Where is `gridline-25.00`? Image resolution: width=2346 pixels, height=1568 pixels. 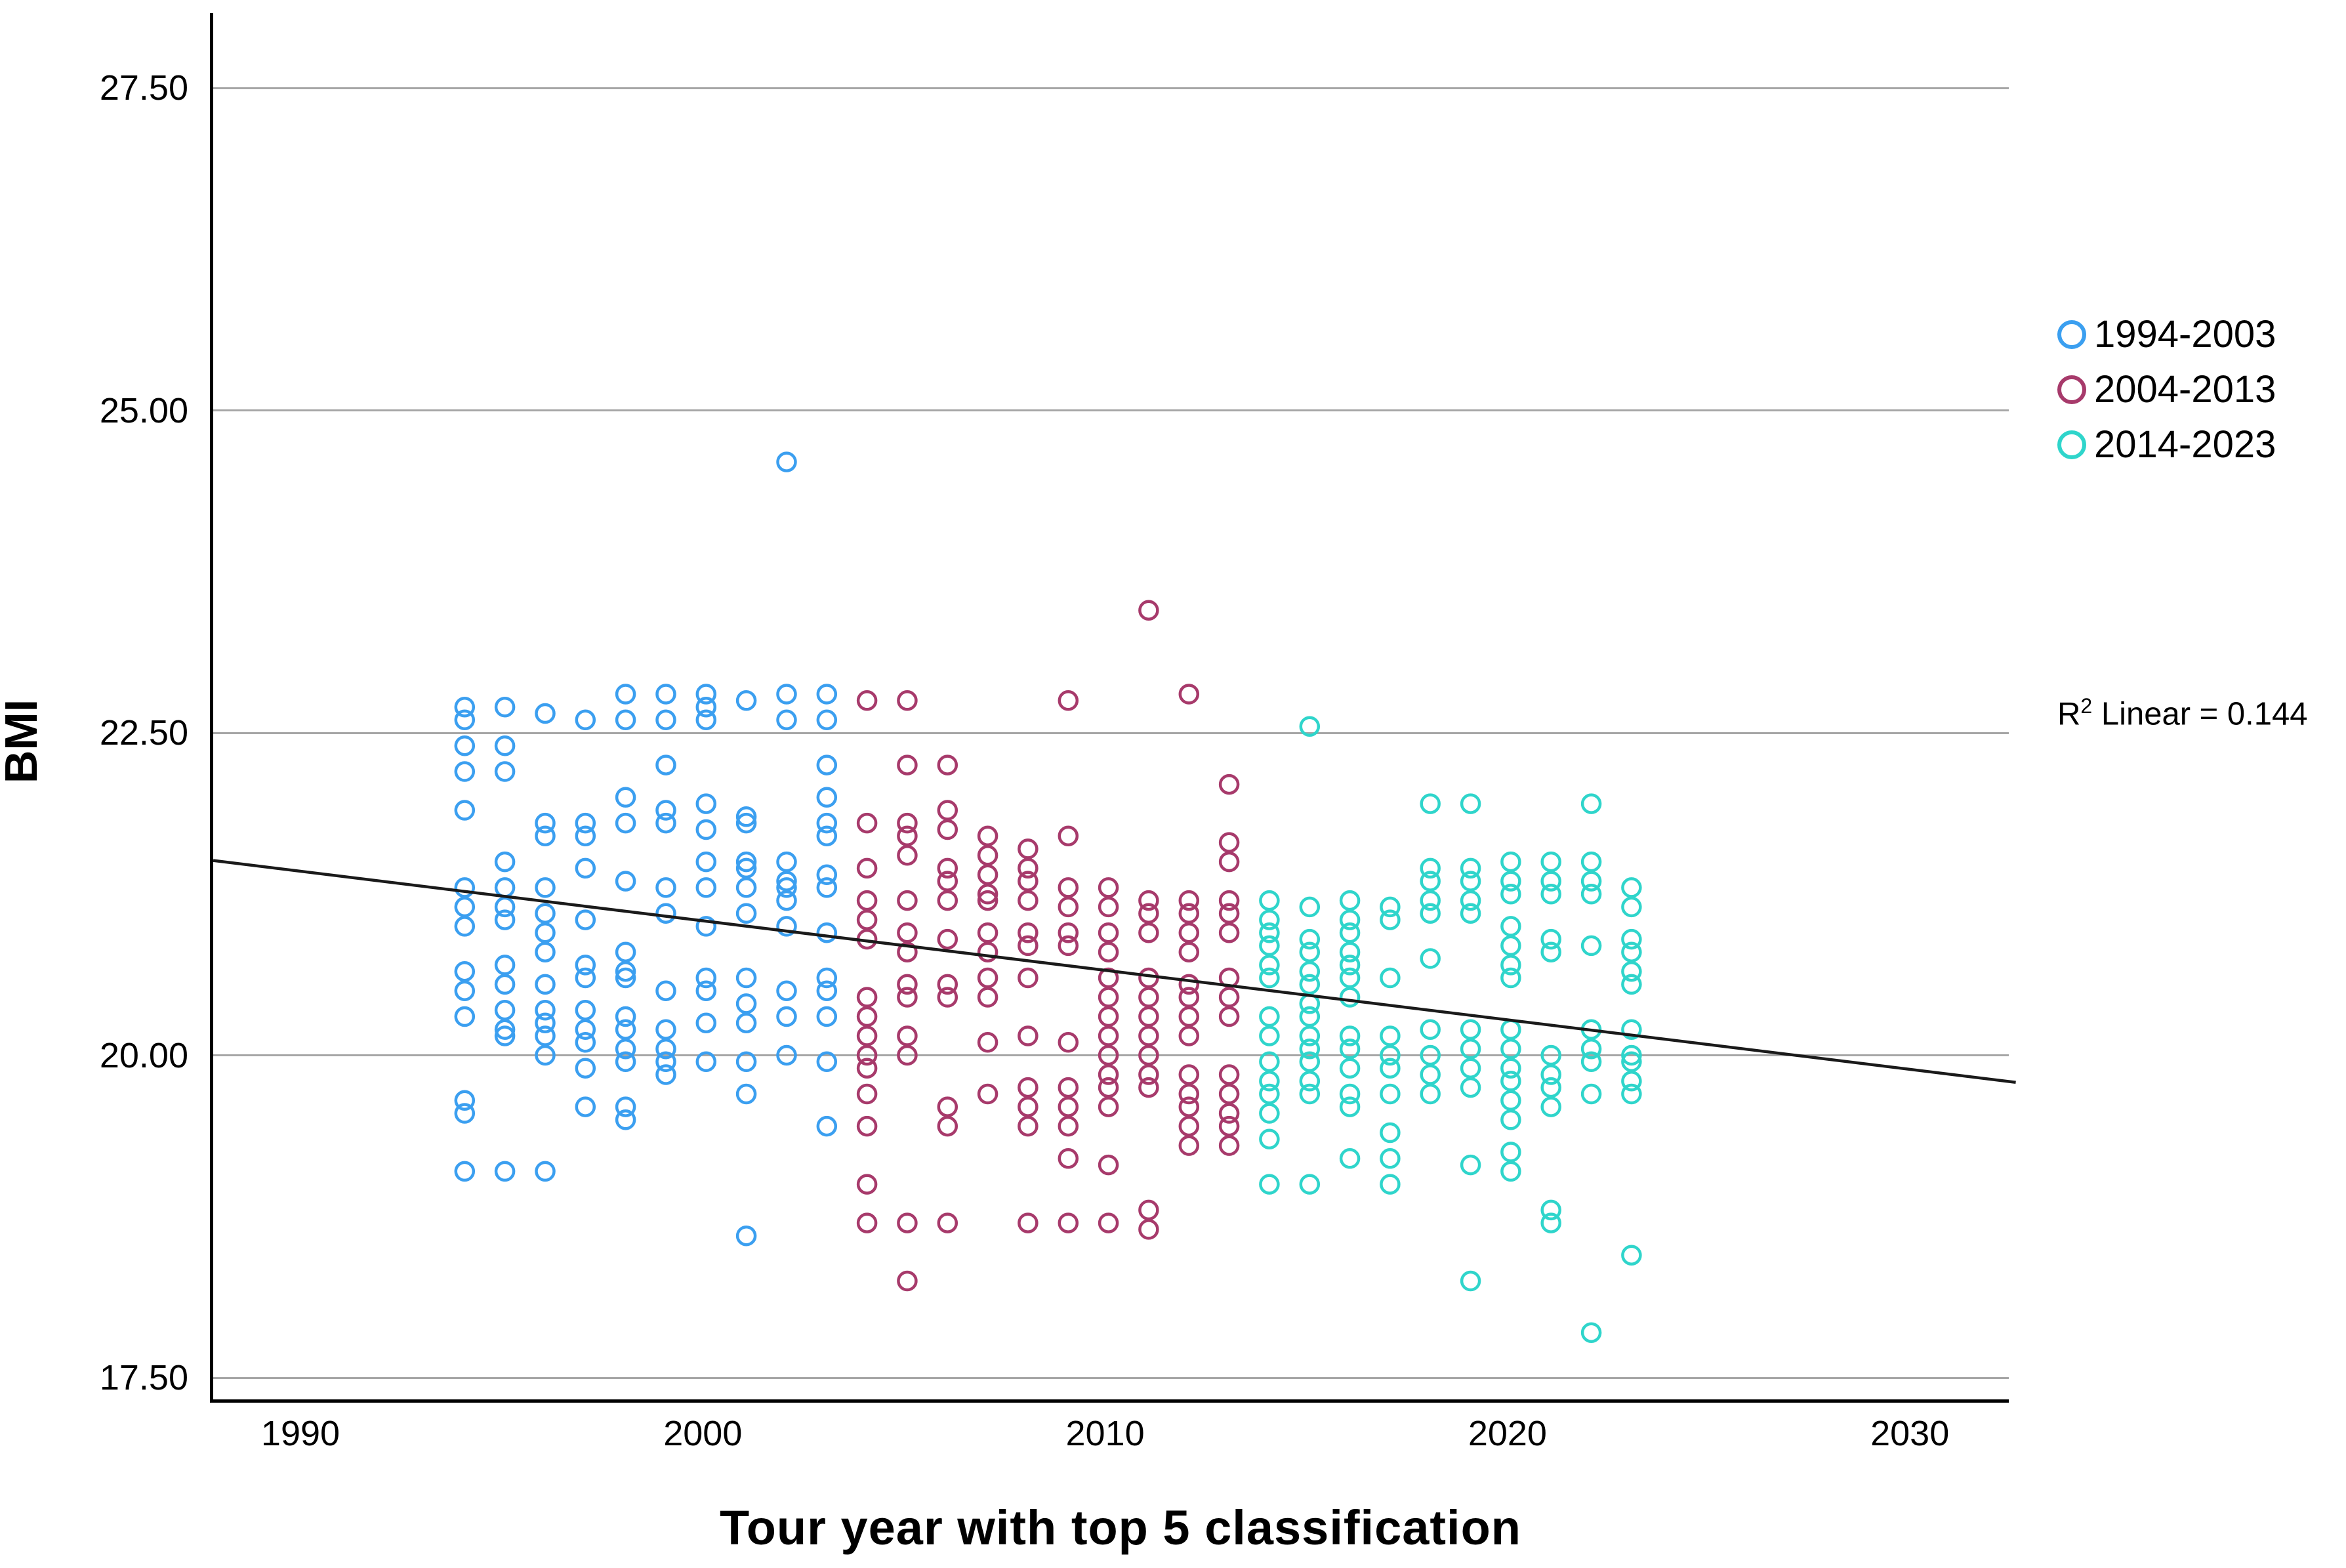 gridline-25.00 is located at coordinates (1111, 410).